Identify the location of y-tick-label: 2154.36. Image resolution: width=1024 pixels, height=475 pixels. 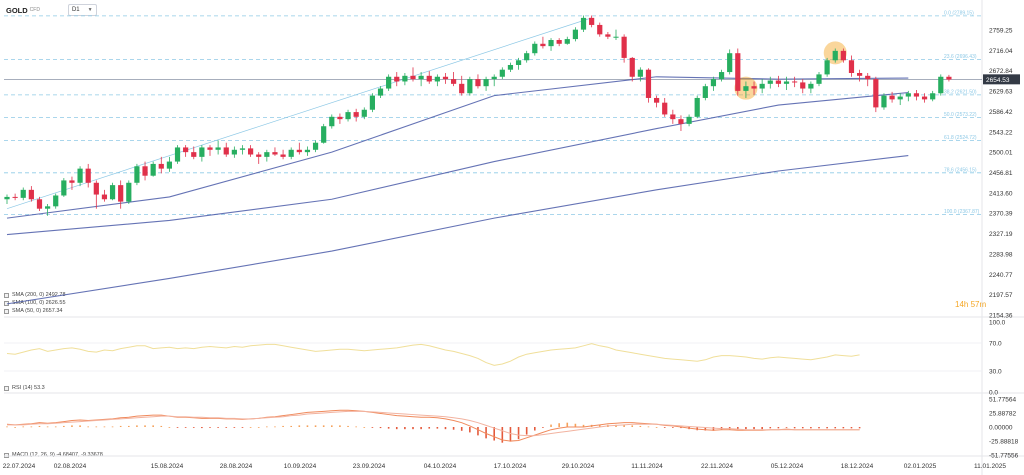
(1001, 316).